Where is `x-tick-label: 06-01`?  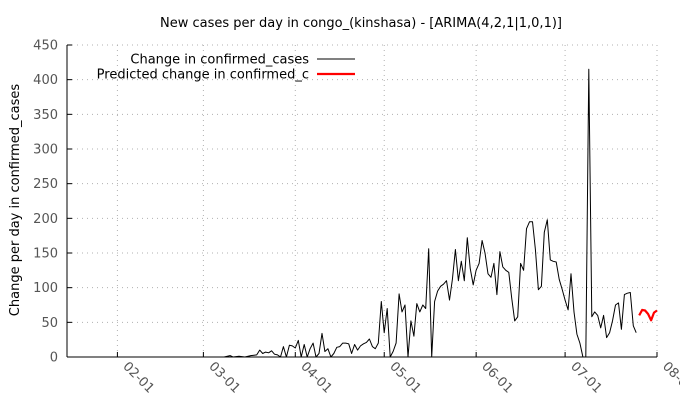
x-tick-label: 06-01 is located at coordinates (496, 377).